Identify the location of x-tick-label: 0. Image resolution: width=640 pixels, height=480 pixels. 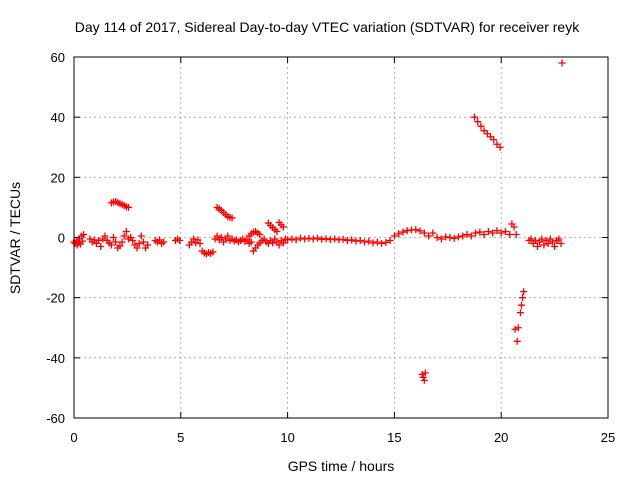
(73, 437).